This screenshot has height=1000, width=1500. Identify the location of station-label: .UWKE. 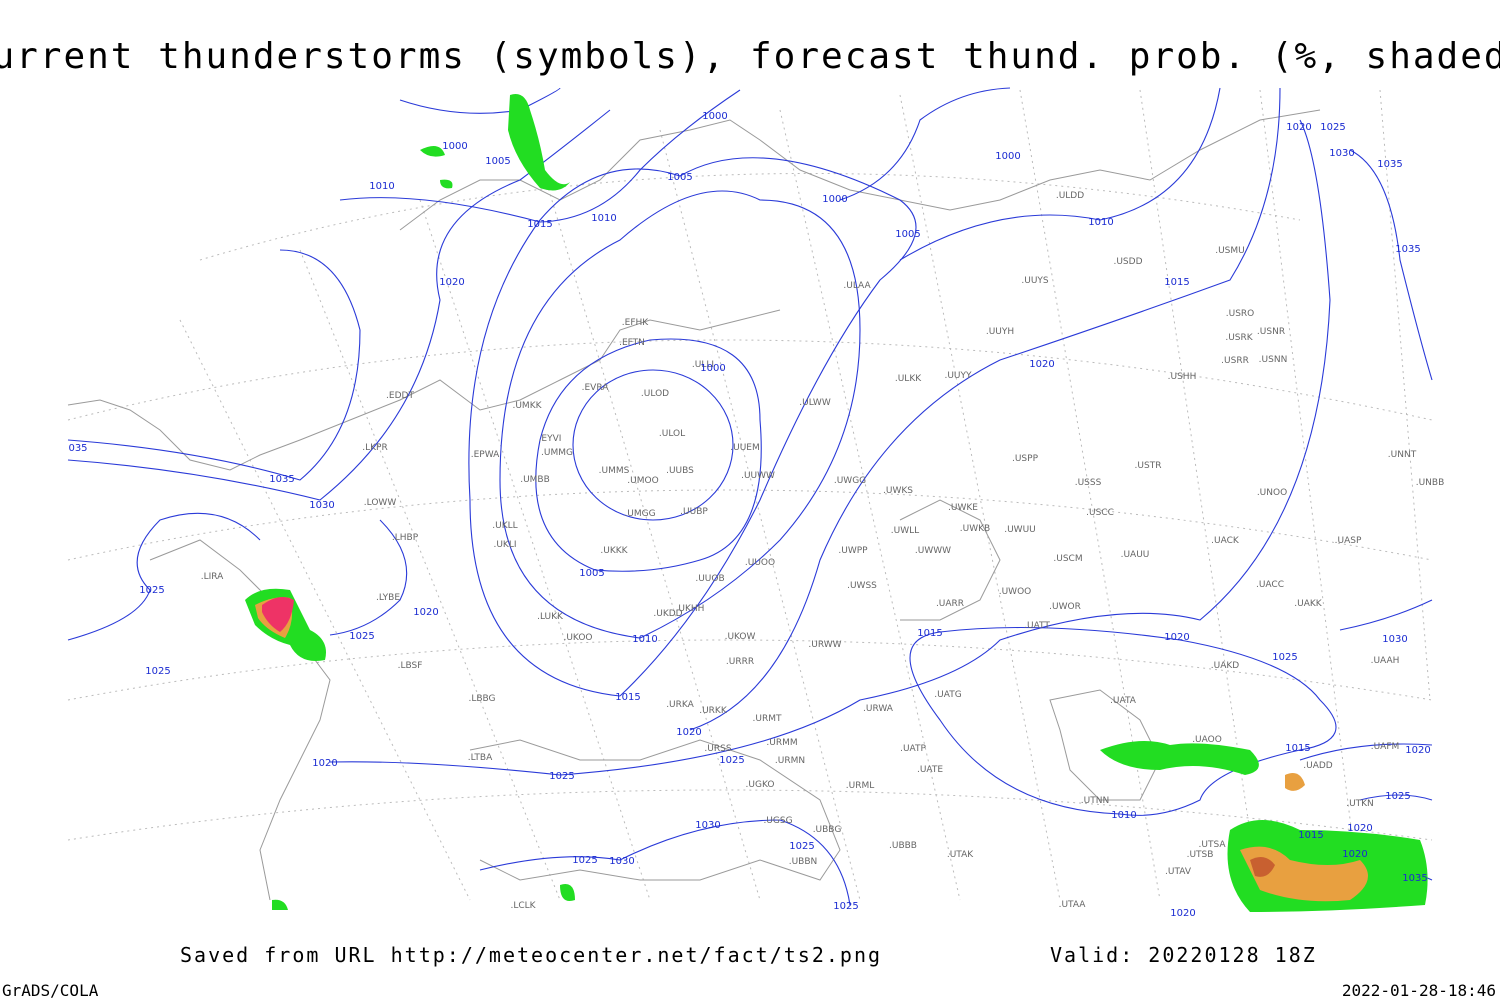
(963, 508).